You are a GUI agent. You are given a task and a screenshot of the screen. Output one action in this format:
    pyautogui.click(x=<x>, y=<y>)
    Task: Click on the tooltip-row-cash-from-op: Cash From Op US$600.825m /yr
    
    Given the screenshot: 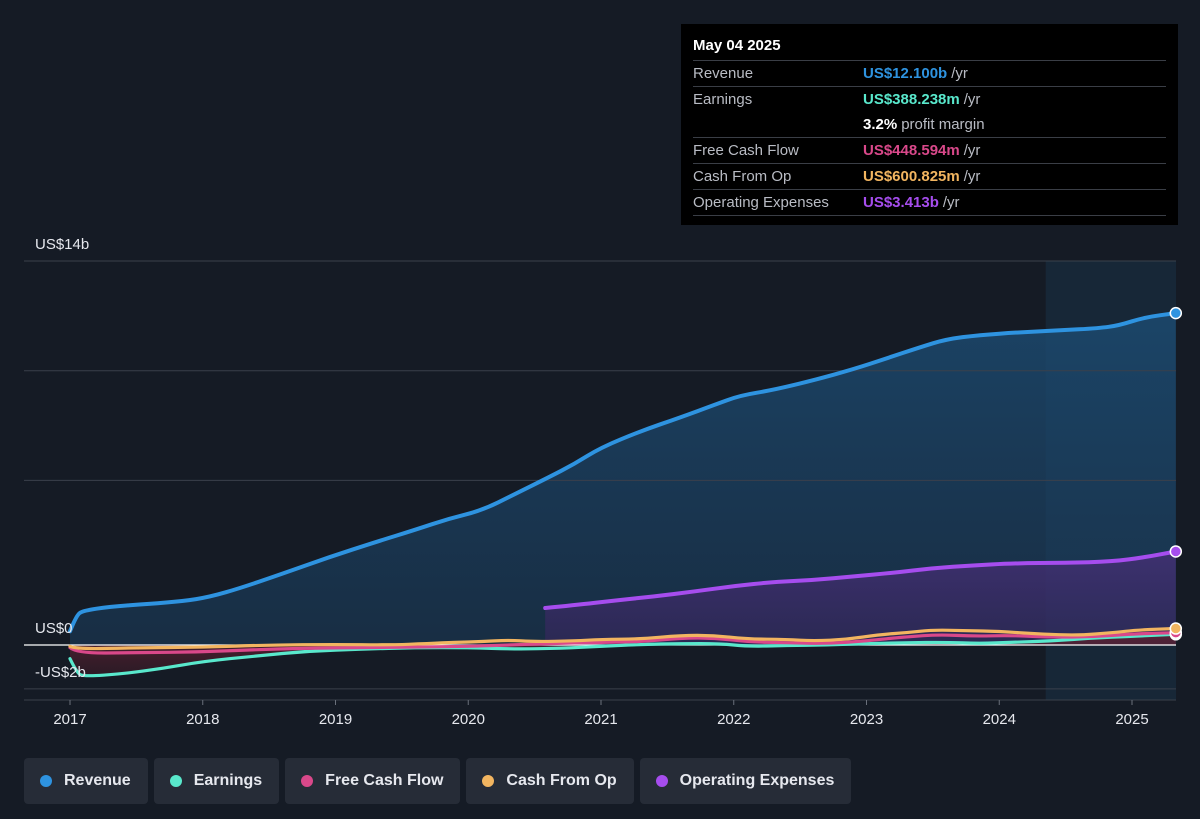 What is the action you would take?
    pyautogui.click(x=929, y=176)
    